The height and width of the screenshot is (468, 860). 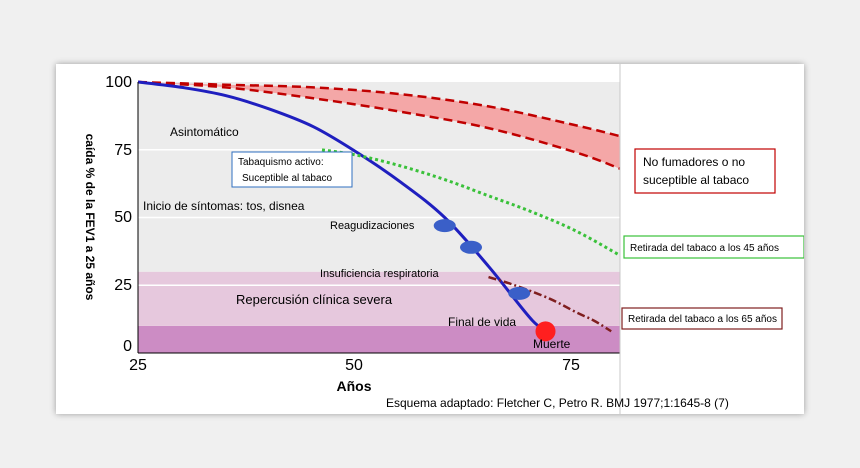 I want to click on annotation-reagudizaciones: Reagudizaciones, so click(x=372, y=226).